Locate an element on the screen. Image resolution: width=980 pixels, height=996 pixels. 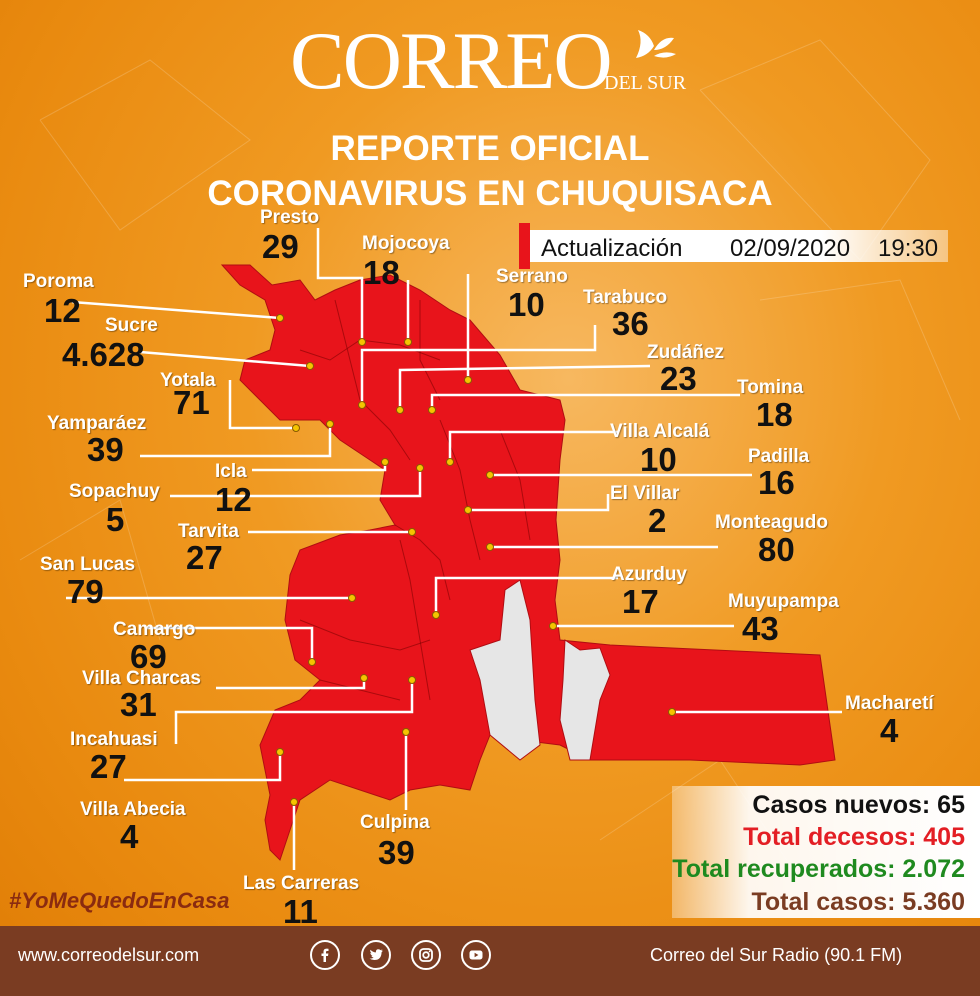
municipality-label: Sopachuy is located at coordinates (114, 491).